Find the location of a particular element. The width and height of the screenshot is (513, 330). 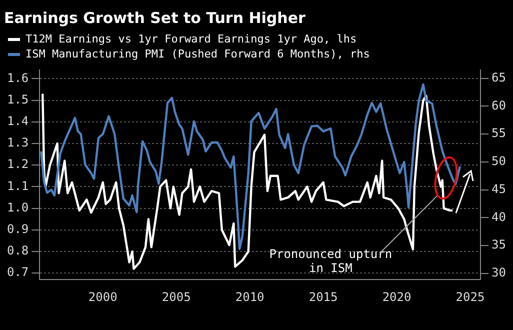

y-tick-label: 1.1 is located at coordinates (17, 185).